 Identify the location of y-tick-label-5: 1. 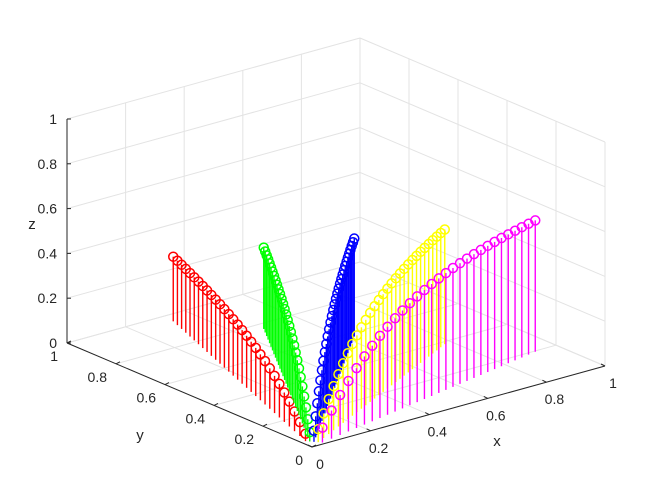
(54, 356).